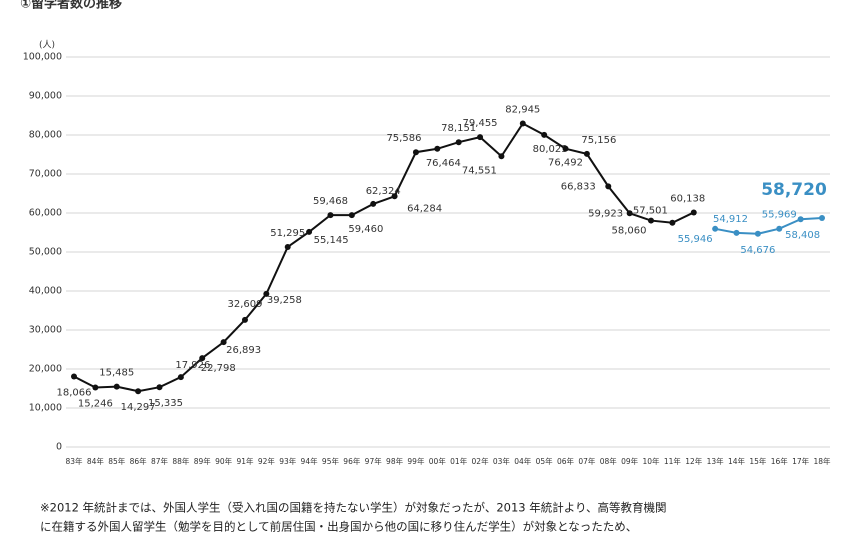 The width and height of the screenshot is (850, 534). I want to click on y-tick-label: 60,000, so click(45, 213).